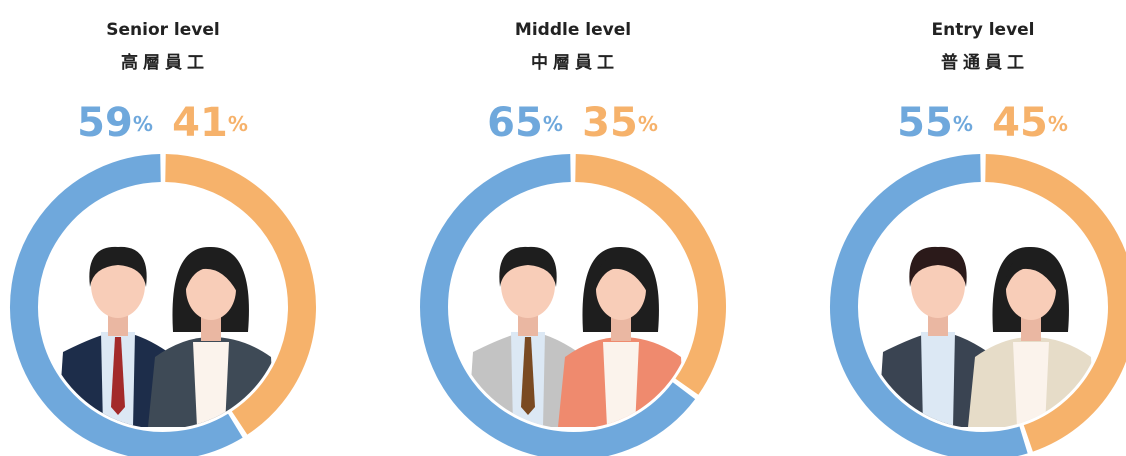 The height and width of the screenshot is (456, 1126). I want to click on value-label: 55%, so click(935, 123).